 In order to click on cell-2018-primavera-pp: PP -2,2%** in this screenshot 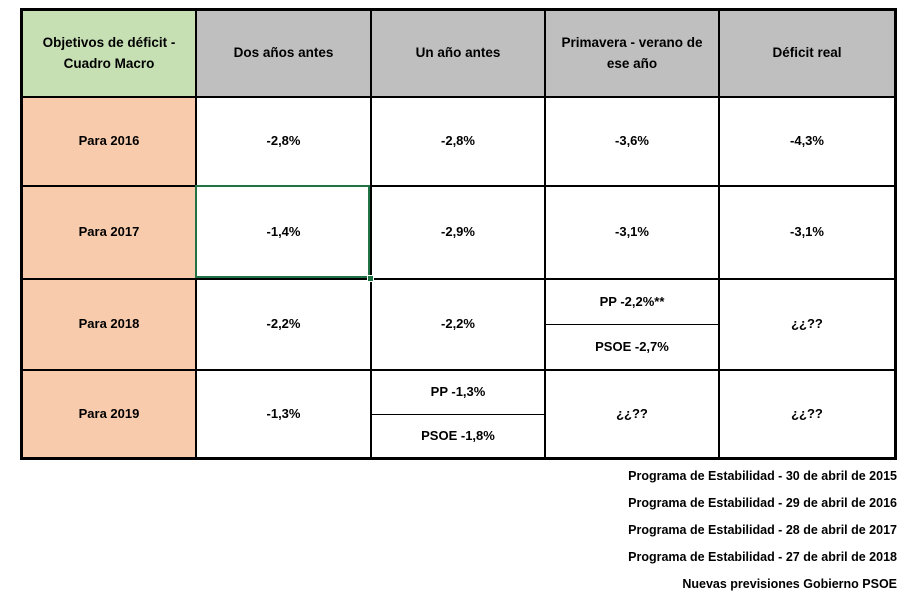, I will do `click(632, 302)`.